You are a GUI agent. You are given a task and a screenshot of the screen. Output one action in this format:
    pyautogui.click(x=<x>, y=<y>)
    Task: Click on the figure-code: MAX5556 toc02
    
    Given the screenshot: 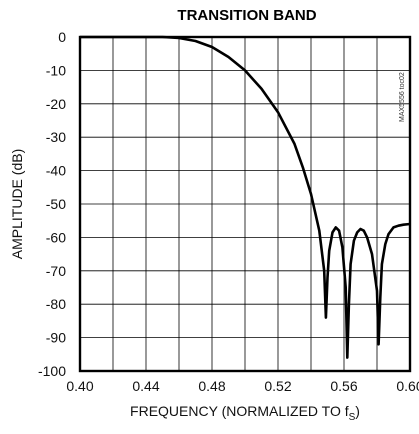 What is the action you would take?
    pyautogui.click(x=402, y=97)
    